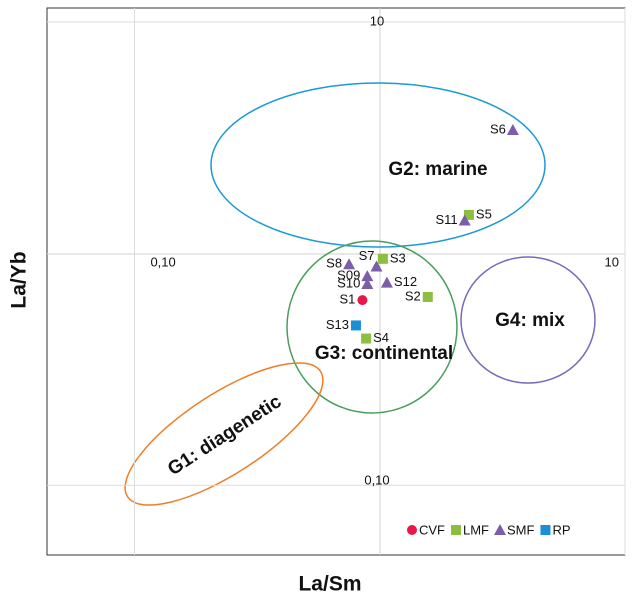 This screenshot has width=635, height=605. Describe the element at coordinates (498, 128) in the screenshot. I see `point-label: S6` at that location.